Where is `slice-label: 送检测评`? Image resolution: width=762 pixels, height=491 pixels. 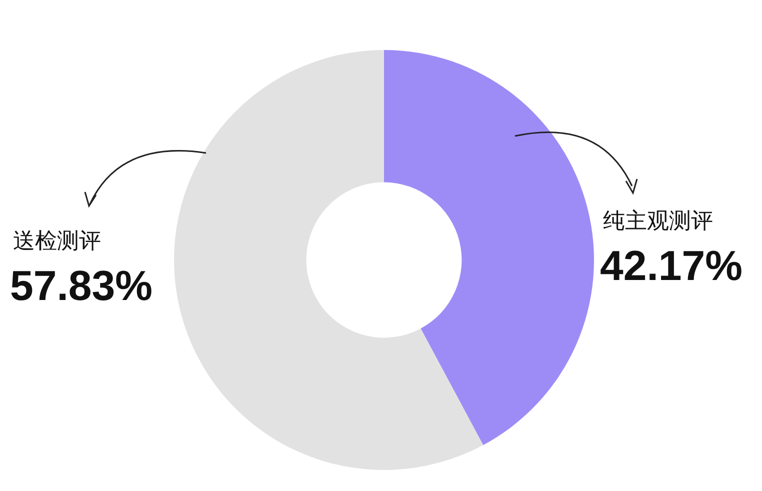 slice-label: 送检测评 is located at coordinates (57, 241).